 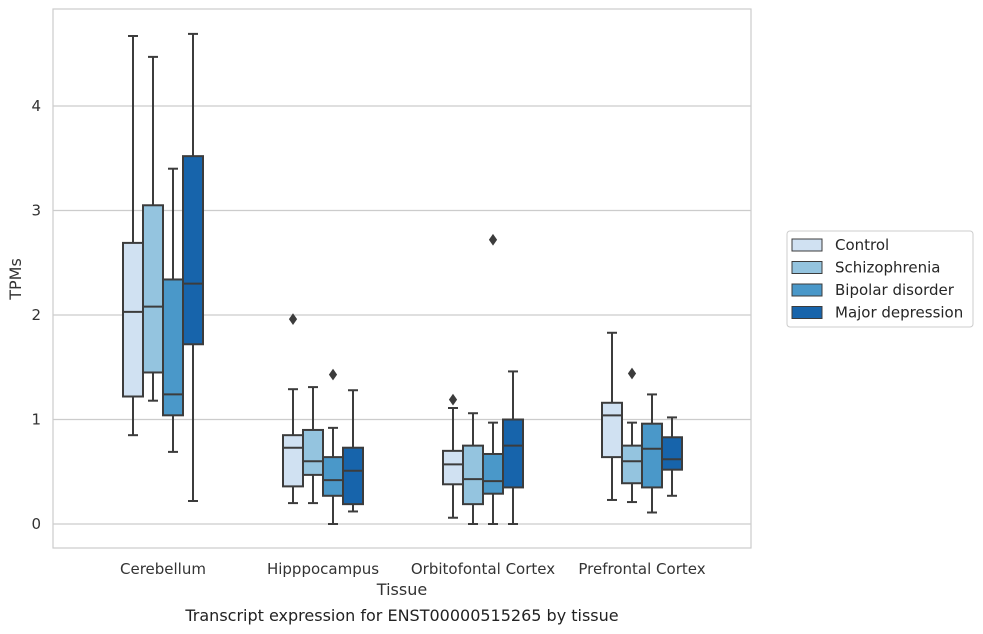 I want to click on y-tick-label: 2, so click(x=36, y=315).